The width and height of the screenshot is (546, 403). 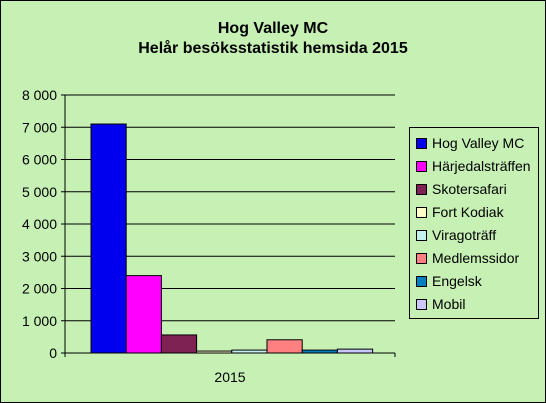 I want to click on legend-item: Engelsk, so click(x=449, y=281).